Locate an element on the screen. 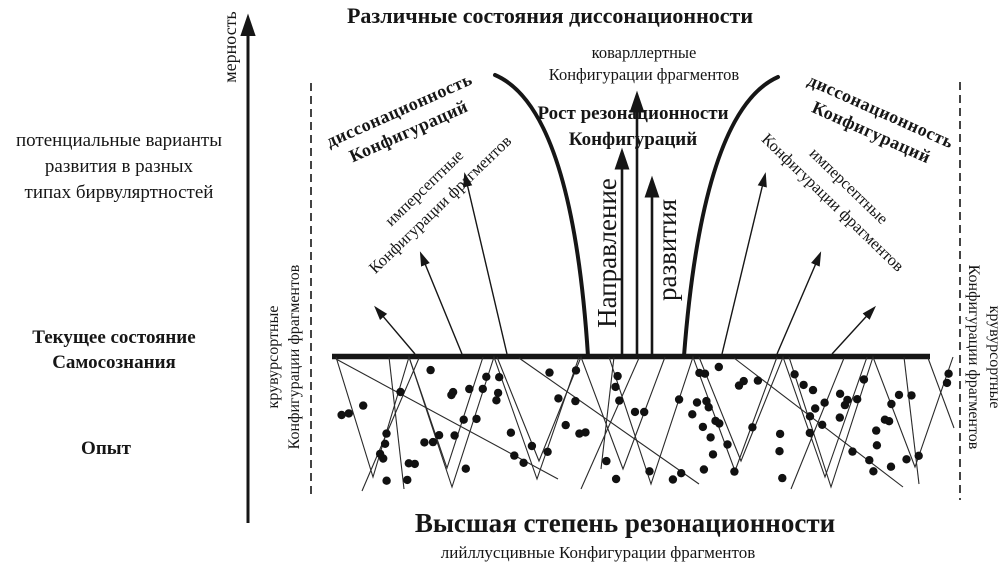  left-boundary-label: крувурсортные Конфигурации фрагментов is located at coordinates (284, 357).